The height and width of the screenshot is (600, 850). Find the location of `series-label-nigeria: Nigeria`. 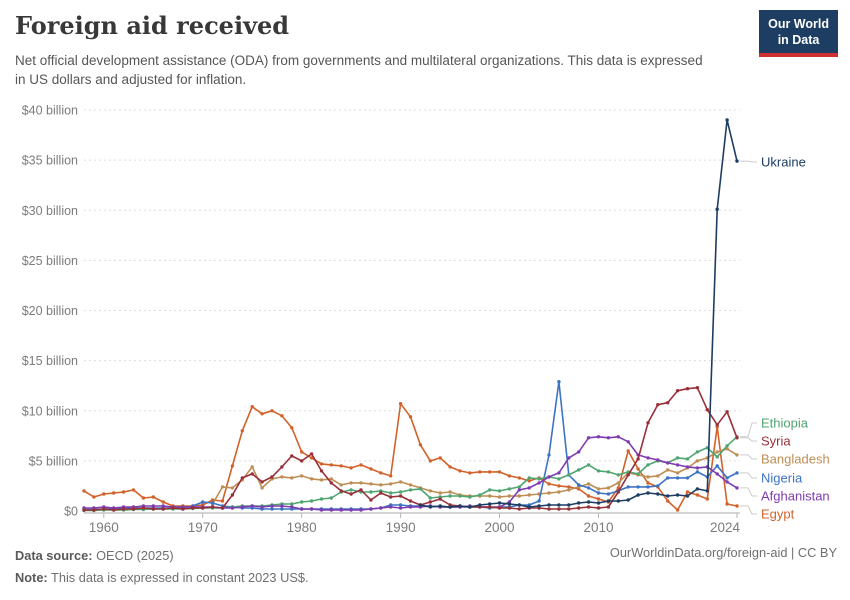

series-label-nigeria: Nigeria is located at coordinates (782, 478).